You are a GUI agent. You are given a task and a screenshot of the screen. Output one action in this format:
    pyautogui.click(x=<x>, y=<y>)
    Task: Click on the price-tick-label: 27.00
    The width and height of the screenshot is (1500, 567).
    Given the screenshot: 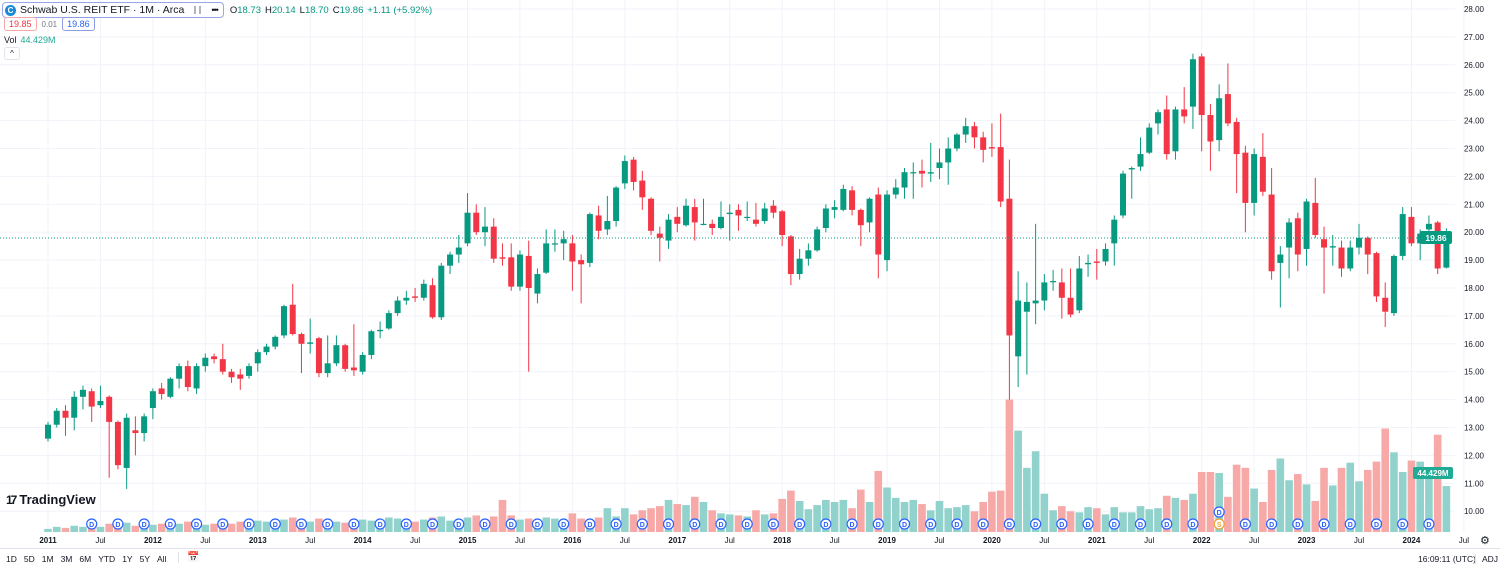 What is the action you would take?
    pyautogui.click(x=1474, y=37)
    